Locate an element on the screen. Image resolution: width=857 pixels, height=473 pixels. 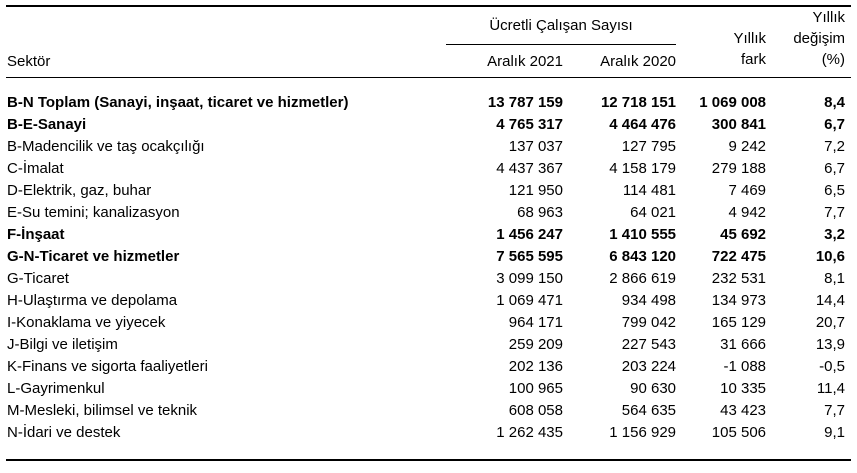
sector-cell: J-Bilgi ve iletişim is located at coordinates (62, 344).